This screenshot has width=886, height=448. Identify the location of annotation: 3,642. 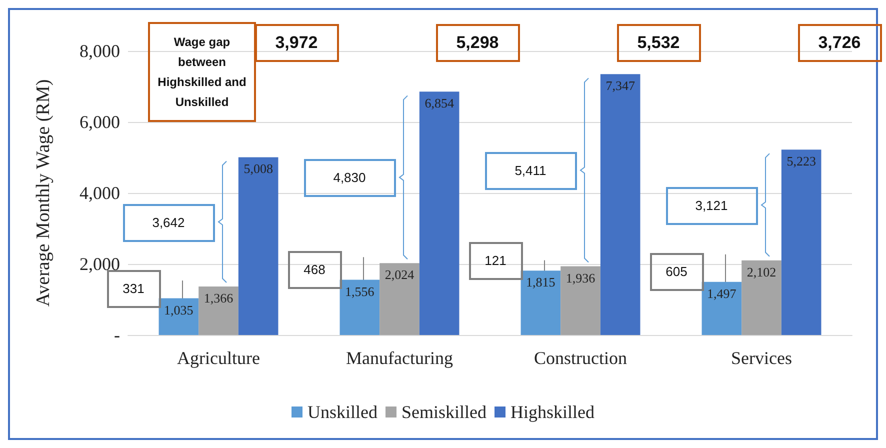
(168, 223).